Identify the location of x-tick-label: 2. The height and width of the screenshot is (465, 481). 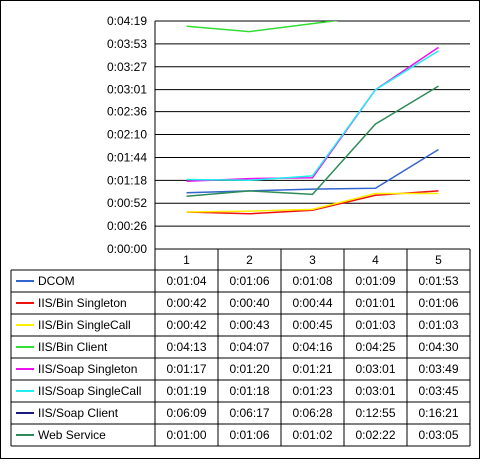
(249, 260).